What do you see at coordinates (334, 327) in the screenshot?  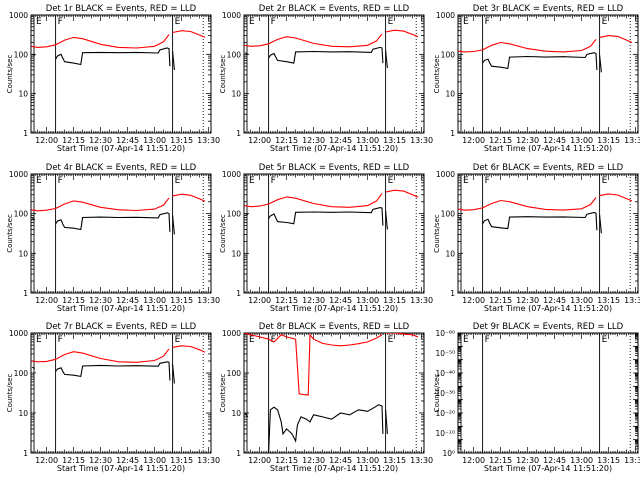 I see `panel-title: Det 8r BLACK = Events, RED = LLD` at bounding box center [334, 327].